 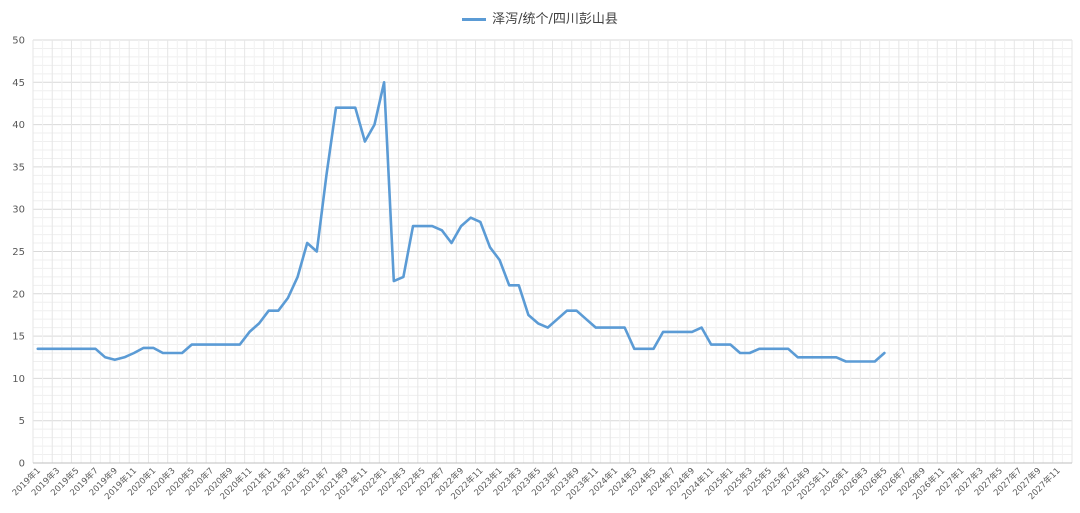 I want to click on y-tick-label: 10, so click(x=18, y=379).